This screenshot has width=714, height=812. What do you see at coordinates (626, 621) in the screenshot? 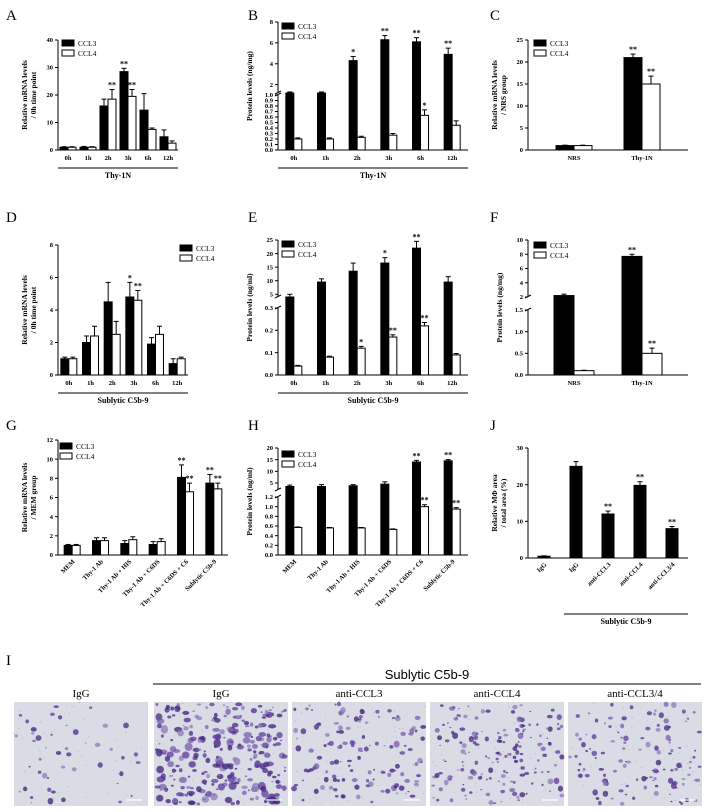
I see `group-label: Sublytic C5b-9` at bounding box center [626, 621].